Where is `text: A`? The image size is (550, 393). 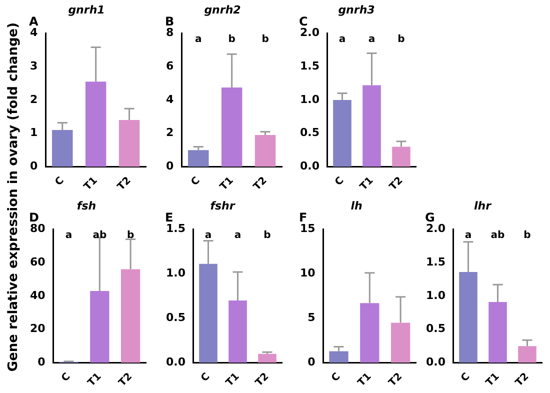
text: A is located at coordinates (34, 21).